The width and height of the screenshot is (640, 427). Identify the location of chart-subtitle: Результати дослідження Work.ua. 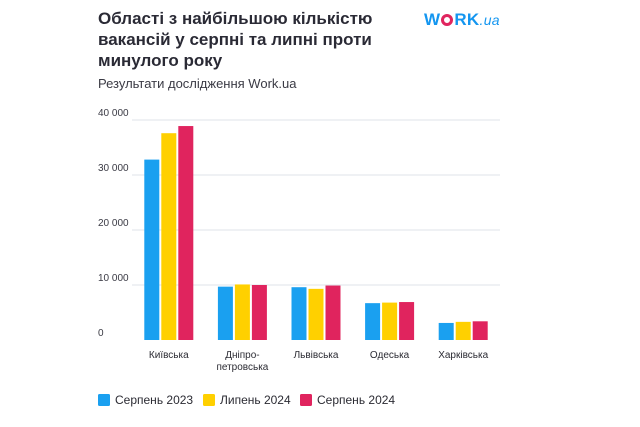
(197, 83).